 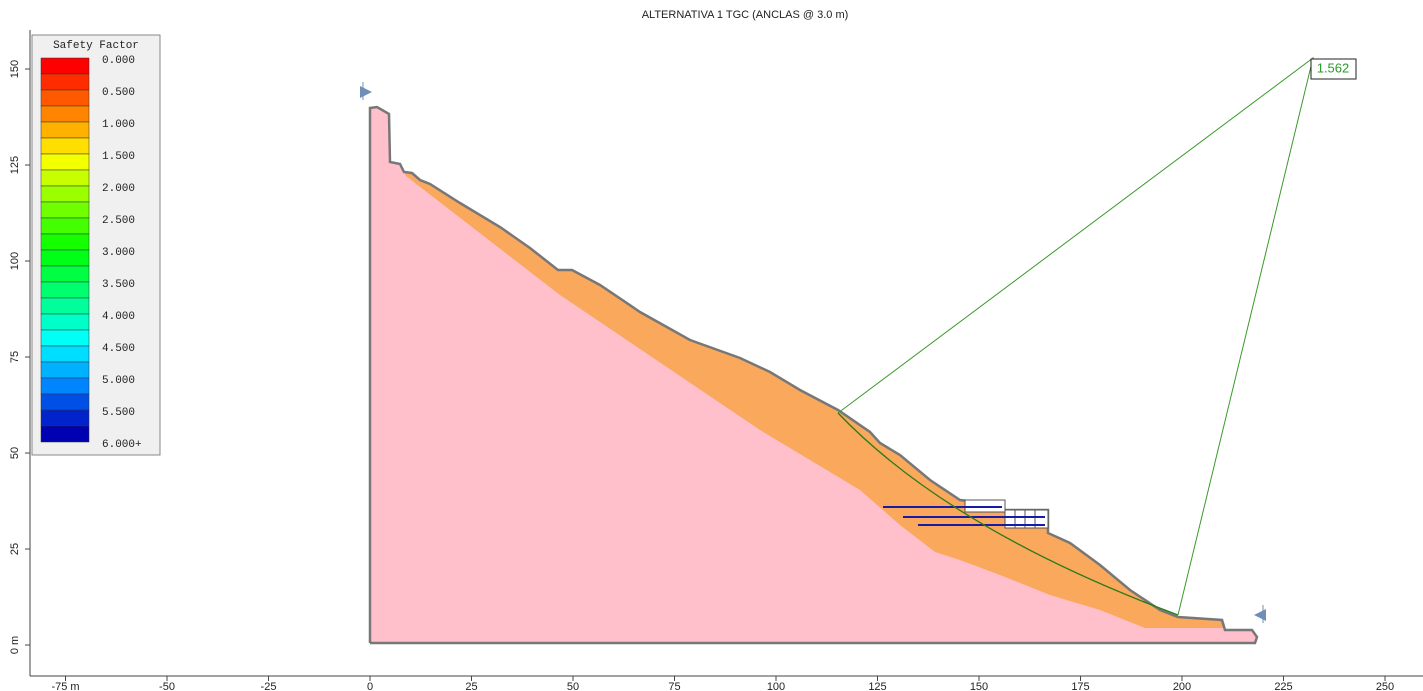 I want to click on y-tick-label: 25, so click(x=15, y=549).